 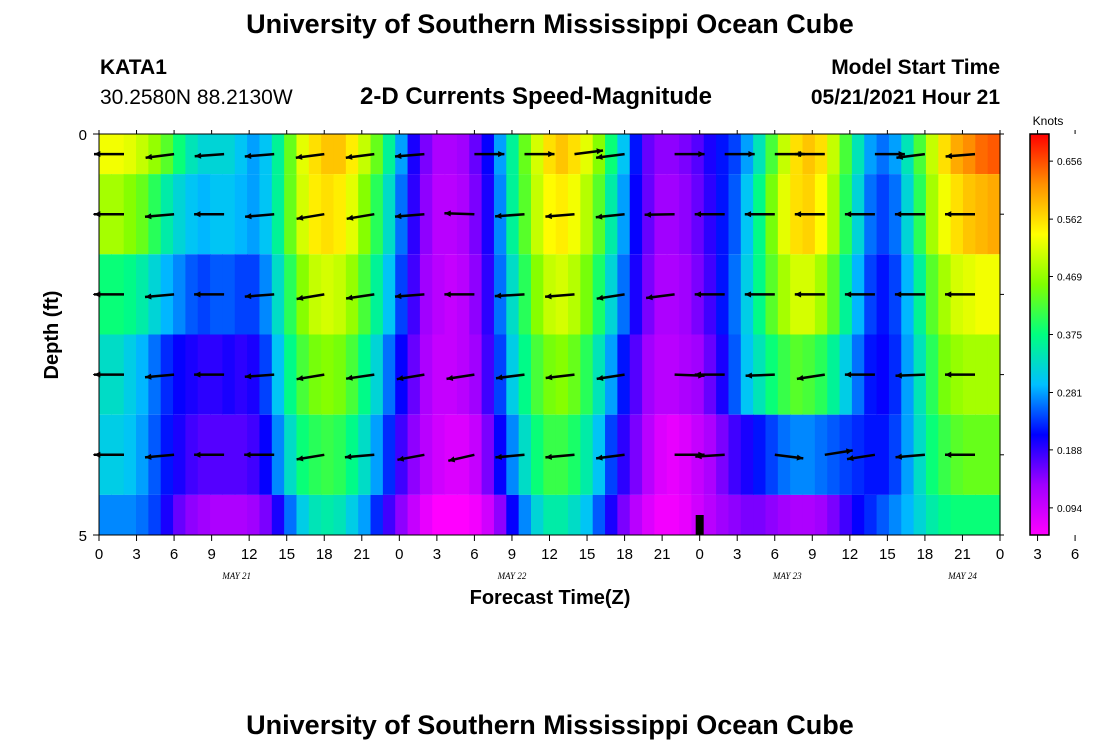 I want to click on x-tick-label: 18, so click(x=624, y=554).